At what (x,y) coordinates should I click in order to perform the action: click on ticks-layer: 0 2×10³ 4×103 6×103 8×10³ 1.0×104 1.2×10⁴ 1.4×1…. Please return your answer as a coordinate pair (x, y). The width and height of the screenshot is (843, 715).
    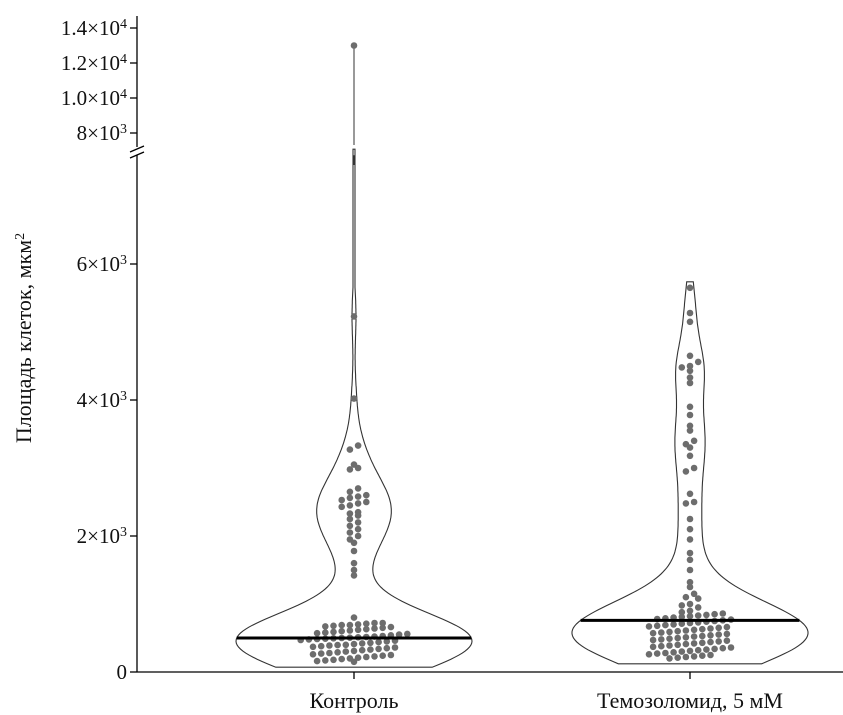
    Looking at the image, I should click on (99, 350).